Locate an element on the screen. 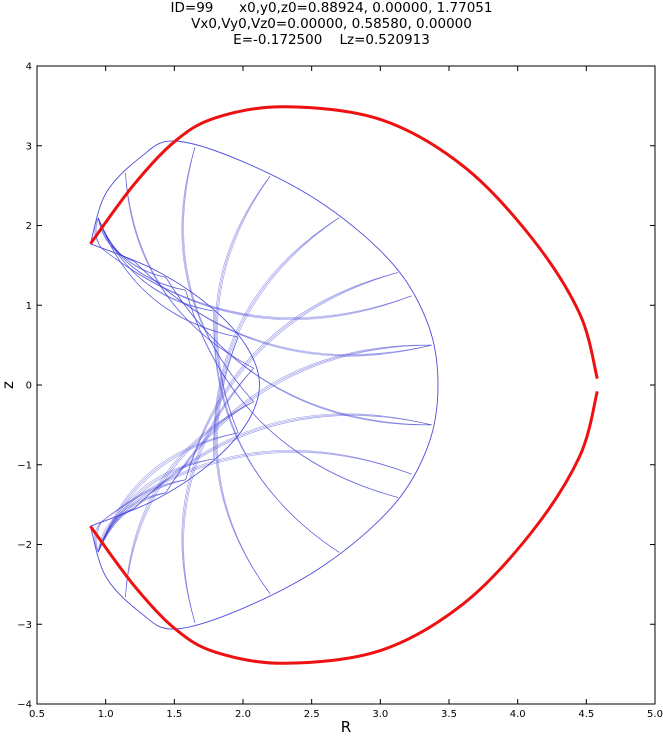 The height and width of the screenshot is (736, 663). x-tick-label: 2.5 is located at coordinates (312, 714).